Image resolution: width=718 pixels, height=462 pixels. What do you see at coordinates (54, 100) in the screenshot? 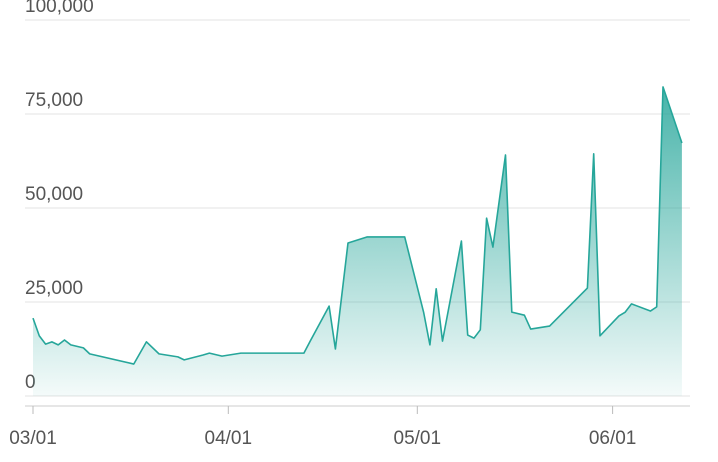
I see `y-tick-label: 75,000` at bounding box center [54, 100].